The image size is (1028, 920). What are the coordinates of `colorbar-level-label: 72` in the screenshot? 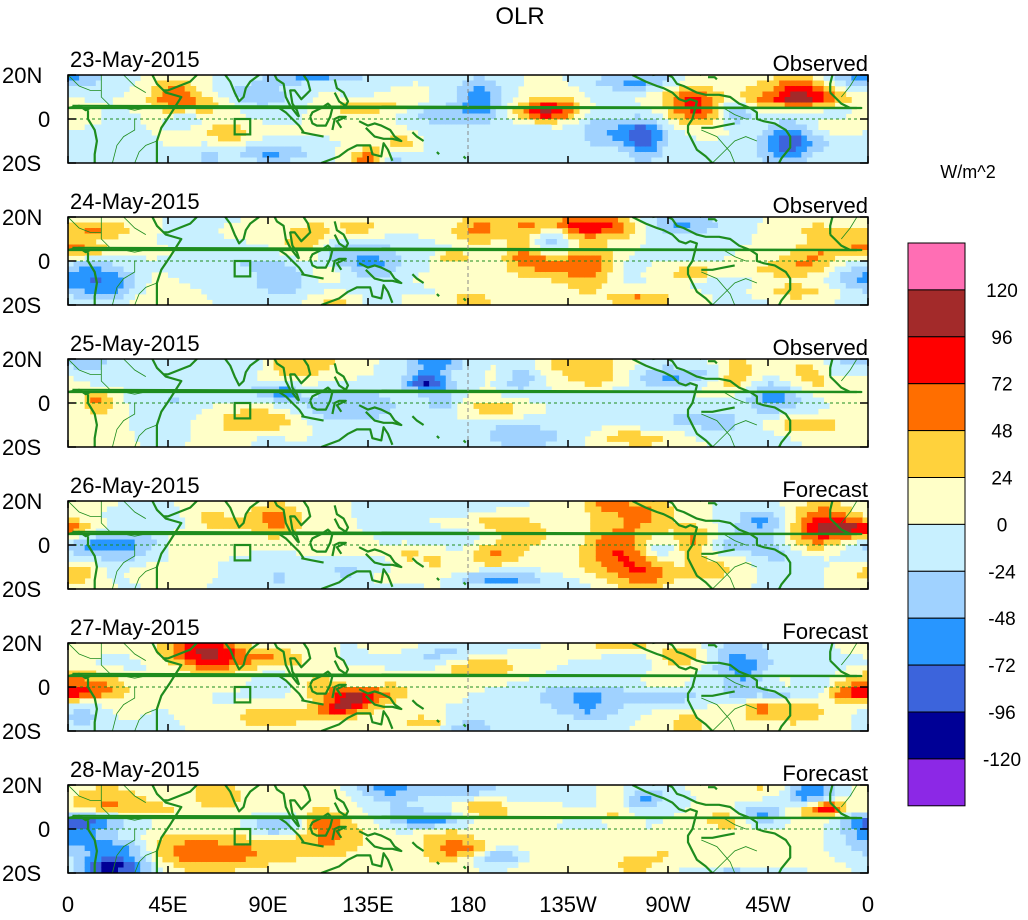 It's located at (1001, 385).